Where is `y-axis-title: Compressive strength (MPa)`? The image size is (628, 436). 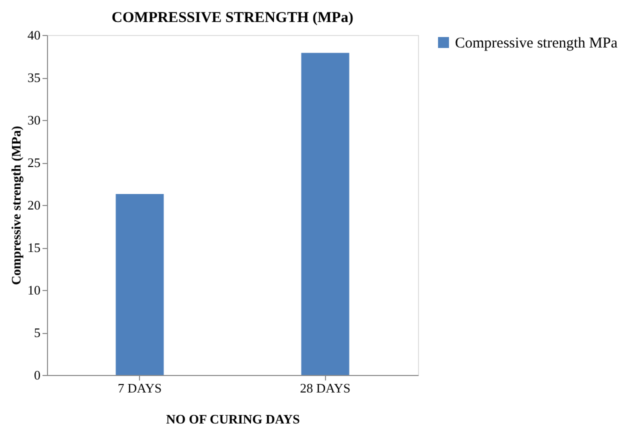
y-axis-title: Compressive strength (MPa) is located at coordinates (16, 206).